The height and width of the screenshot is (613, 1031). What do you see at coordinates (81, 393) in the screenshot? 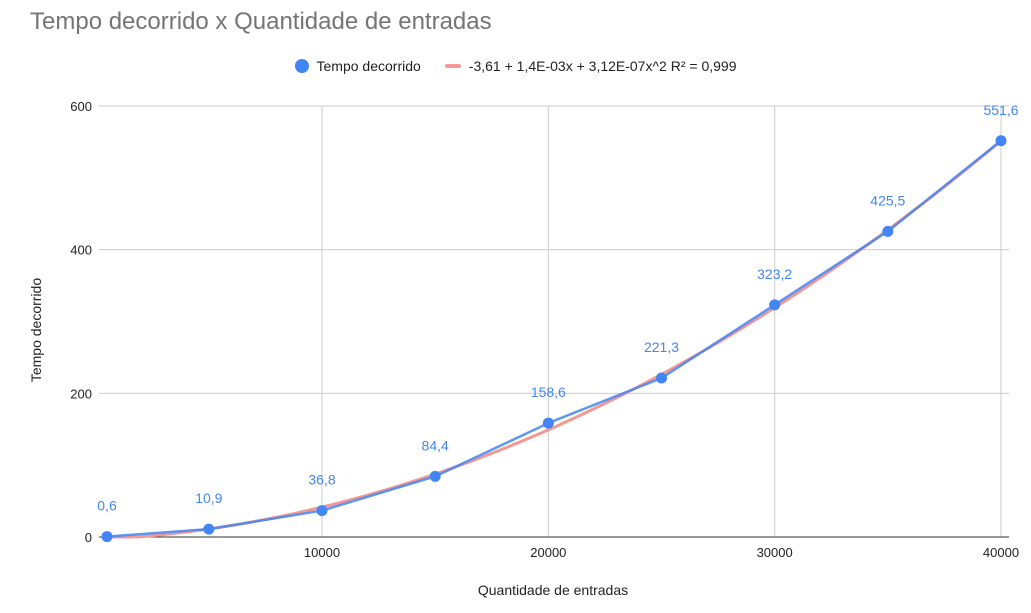
I see `y-tick-label: 200` at bounding box center [81, 393].